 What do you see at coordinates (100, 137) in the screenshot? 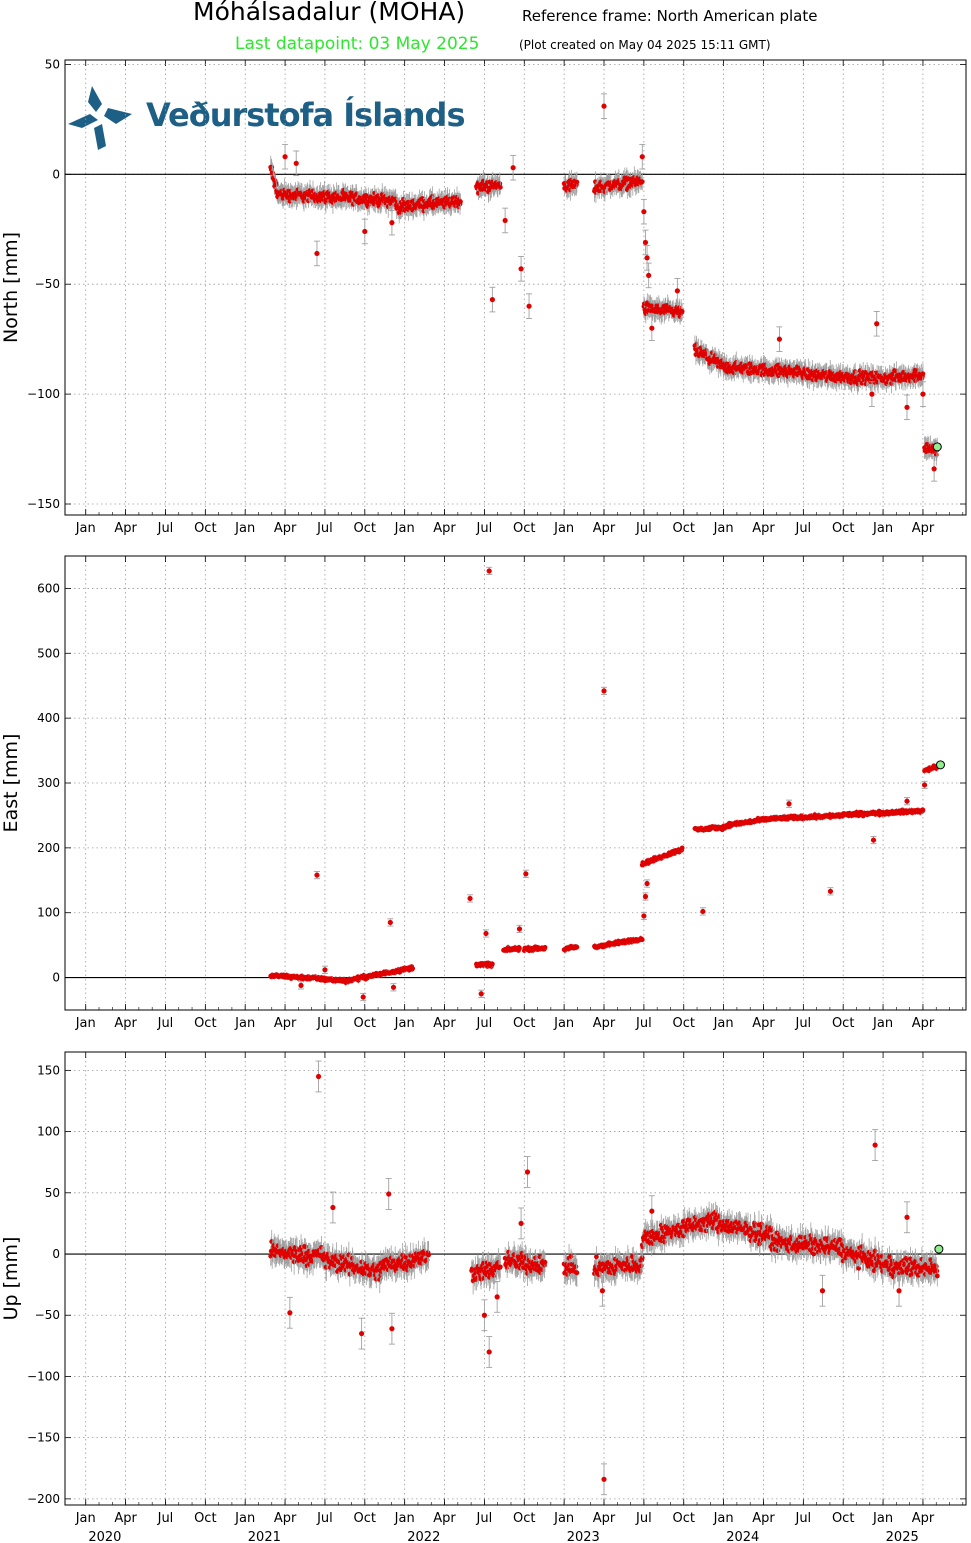
I see `logo-petal-bottom` at bounding box center [100, 137].